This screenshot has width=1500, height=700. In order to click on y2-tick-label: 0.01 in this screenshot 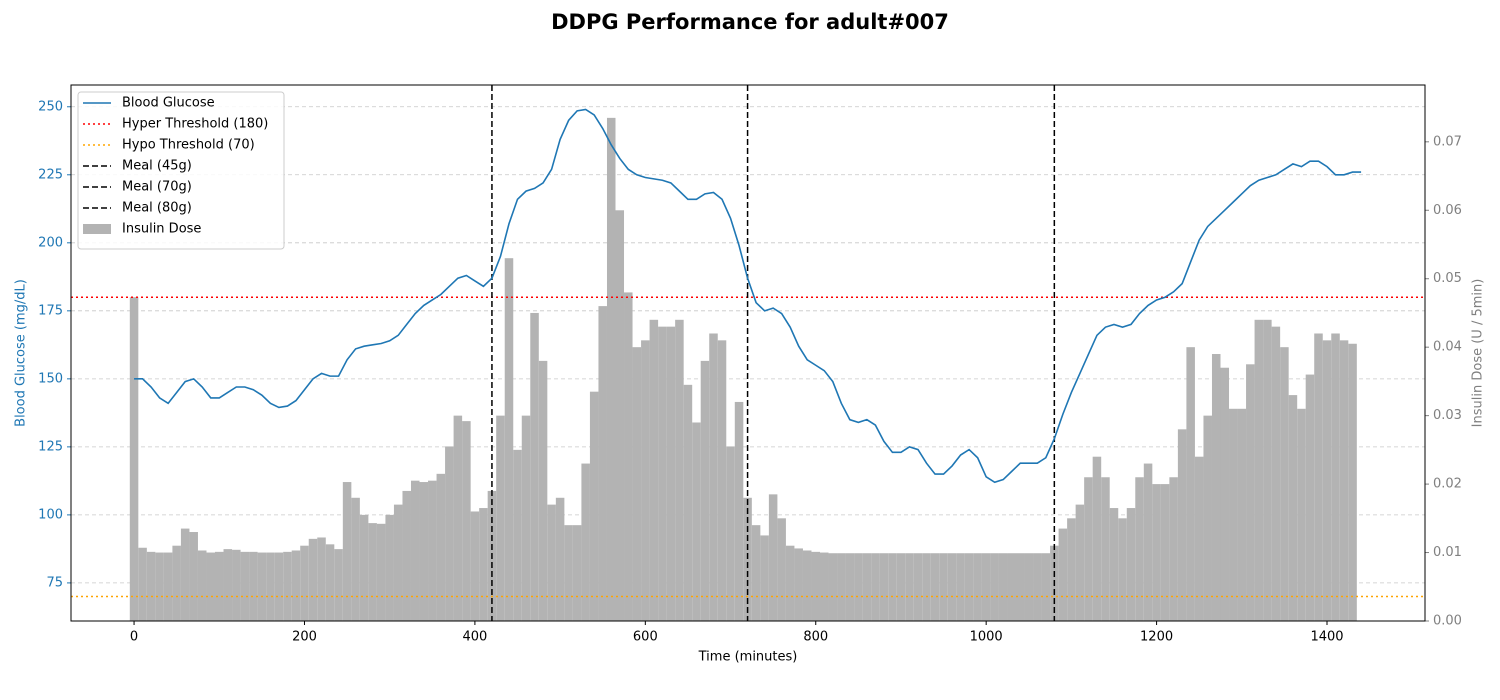, I will do `click(1447, 552)`.